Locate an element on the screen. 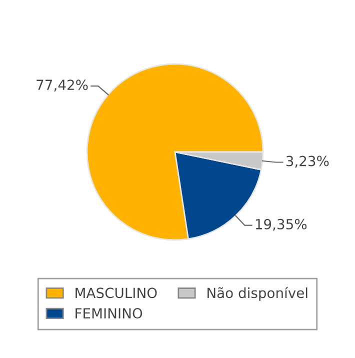 The image size is (355, 358). legend-label: Não disponível is located at coordinates (258, 293).